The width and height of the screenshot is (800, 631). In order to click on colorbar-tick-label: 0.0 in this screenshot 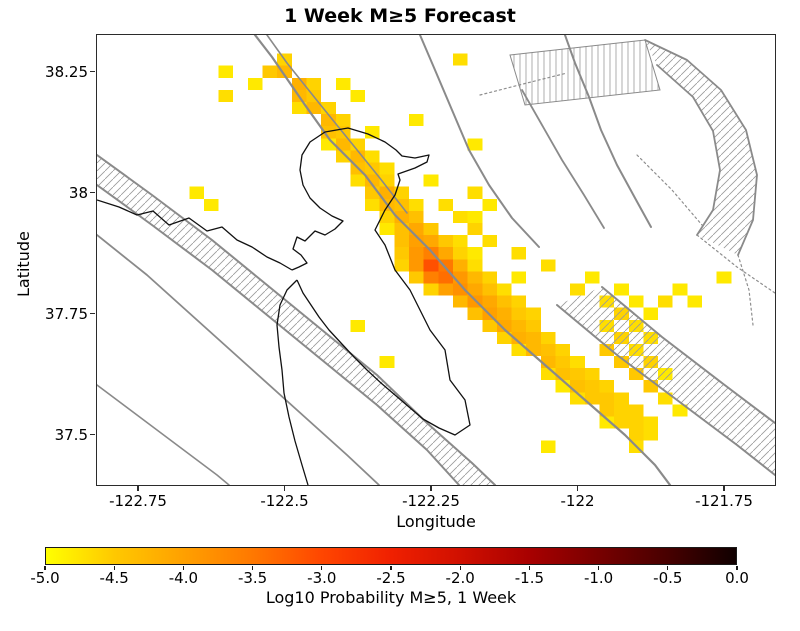, I will do `click(737, 578)`.